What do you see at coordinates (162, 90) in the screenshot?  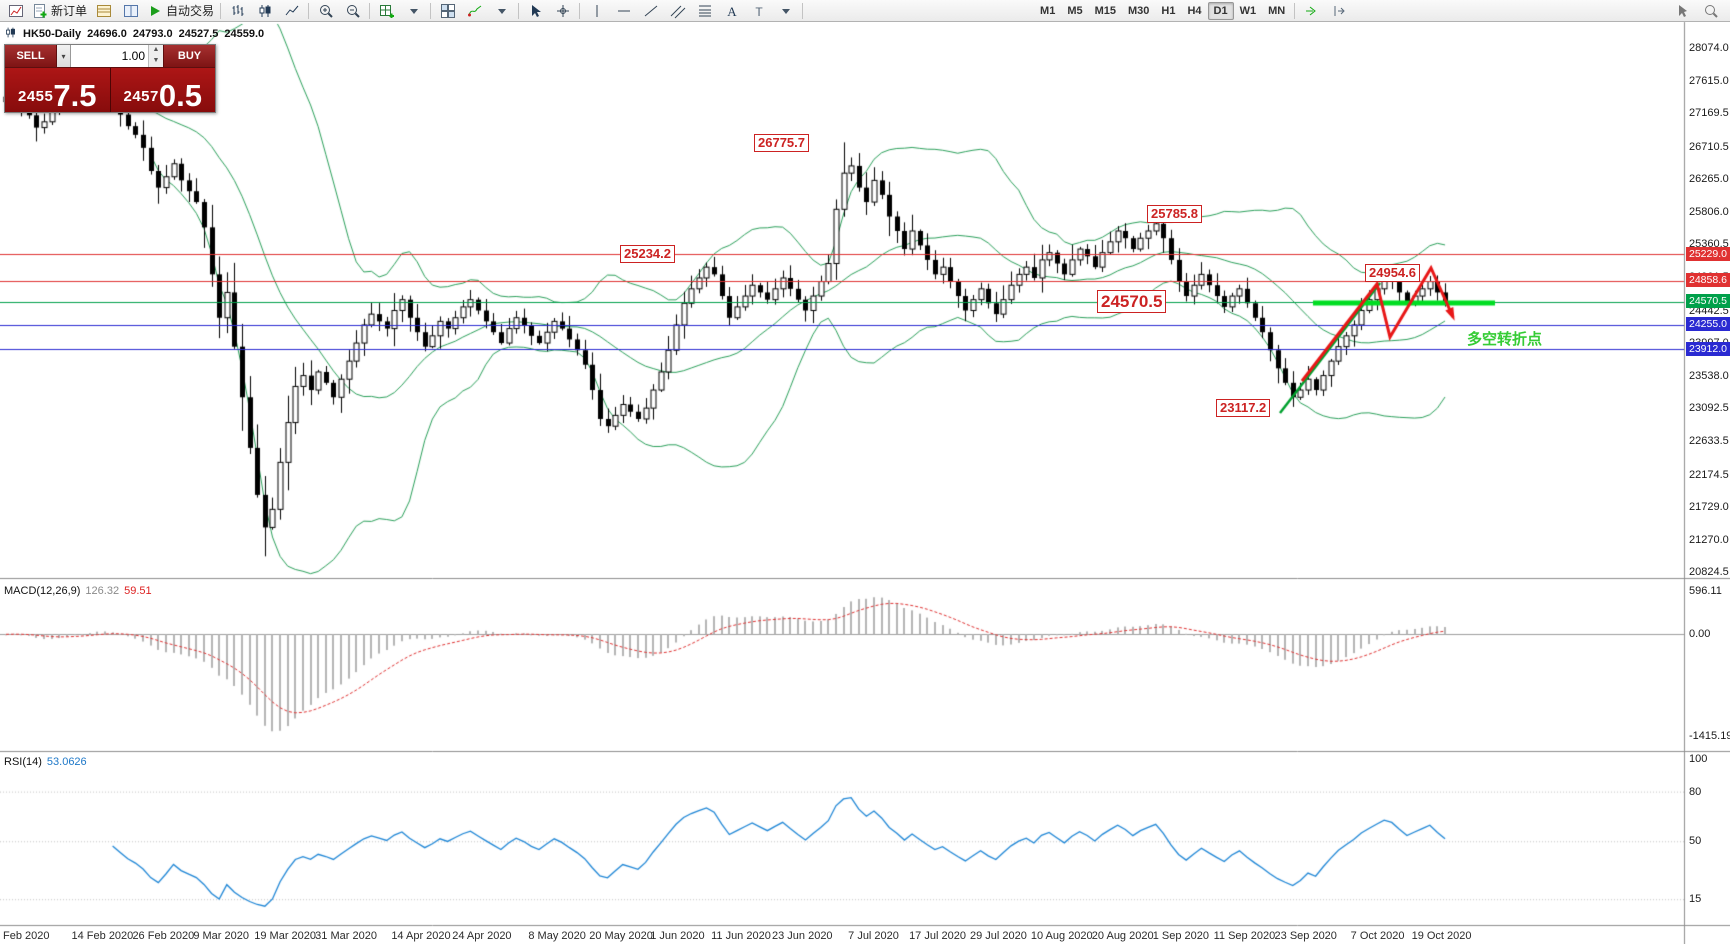 I see `buy-price-button: 2457 0.5` at bounding box center [162, 90].